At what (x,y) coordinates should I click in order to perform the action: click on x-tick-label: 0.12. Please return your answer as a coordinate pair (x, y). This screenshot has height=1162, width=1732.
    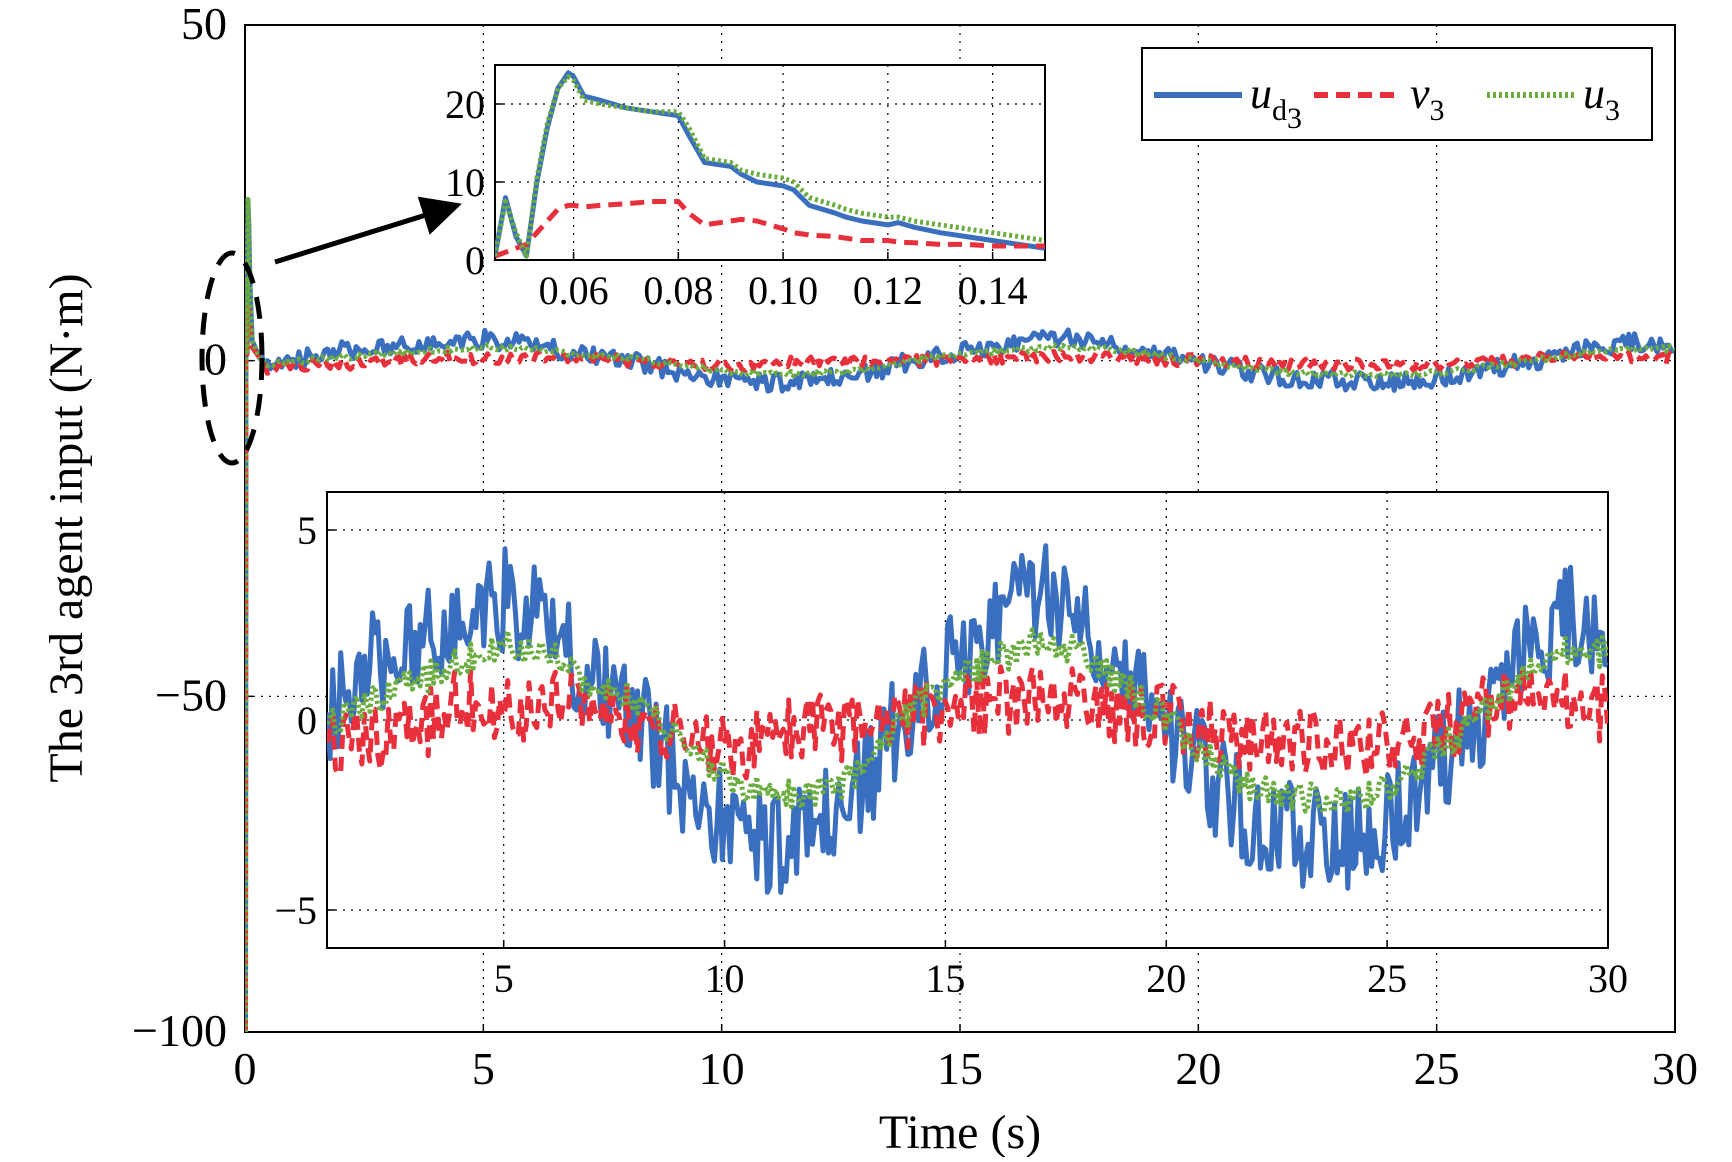
    Looking at the image, I should click on (888, 290).